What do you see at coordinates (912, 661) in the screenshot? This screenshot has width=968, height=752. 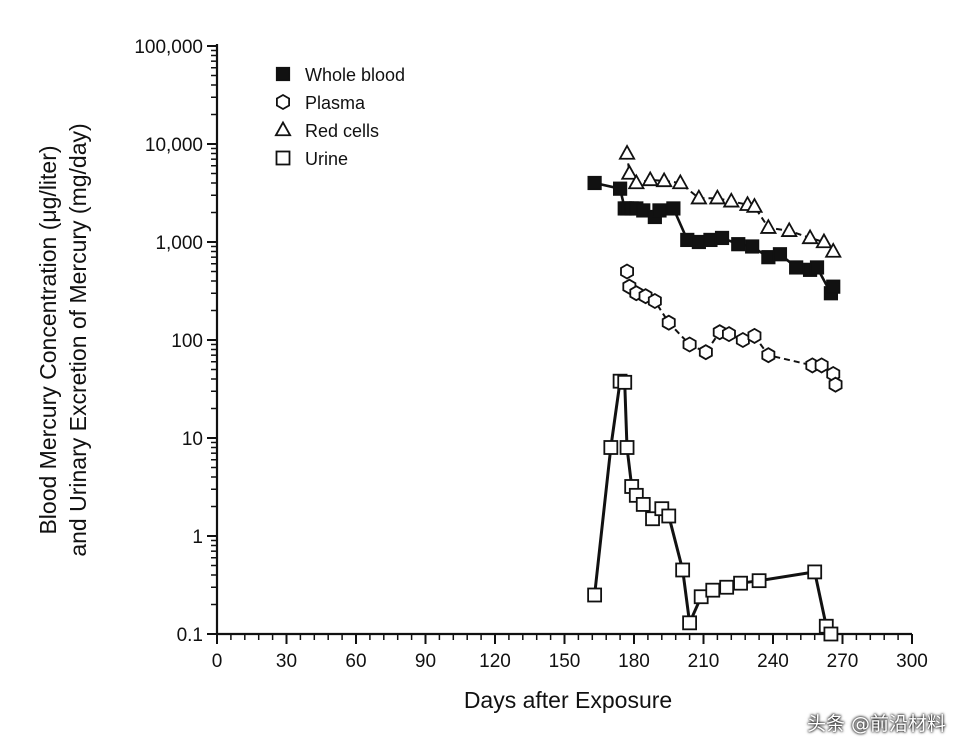 I see `x-tick-label: 300` at bounding box center [912, 661].